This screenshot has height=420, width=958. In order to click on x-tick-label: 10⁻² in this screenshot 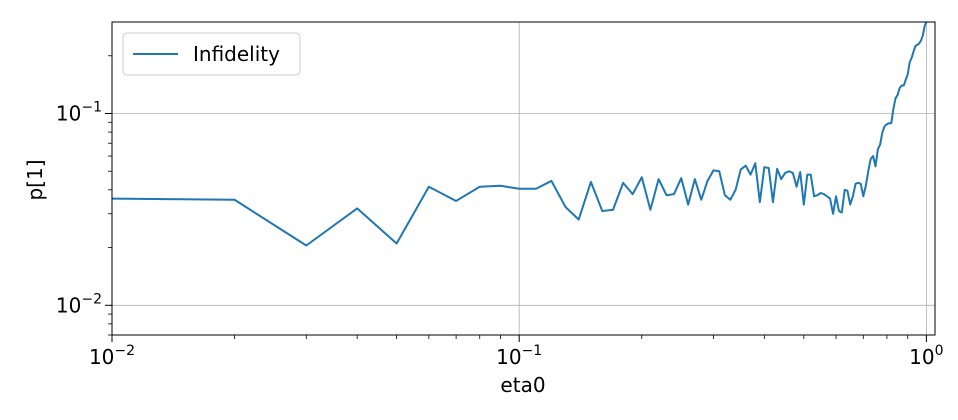, I will do `click(112, 356)`.